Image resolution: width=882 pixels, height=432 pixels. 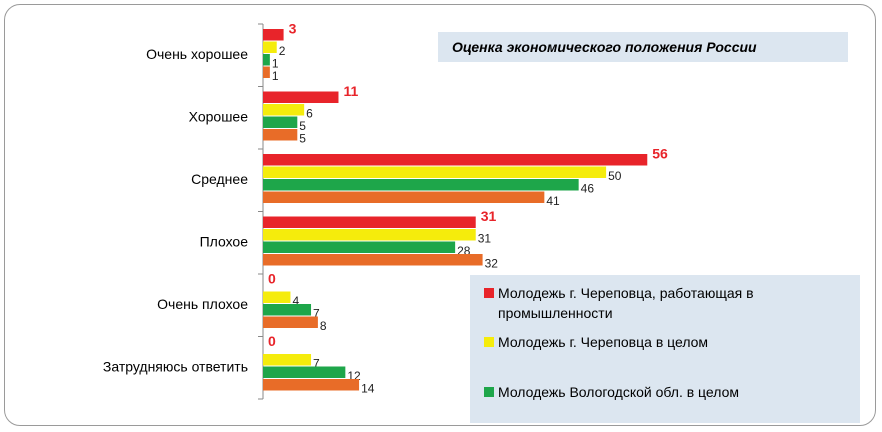 What do you see at coordinates (282, 51) in the screenshot?
I see `value-label: 2` at bounding box center [282, 51].